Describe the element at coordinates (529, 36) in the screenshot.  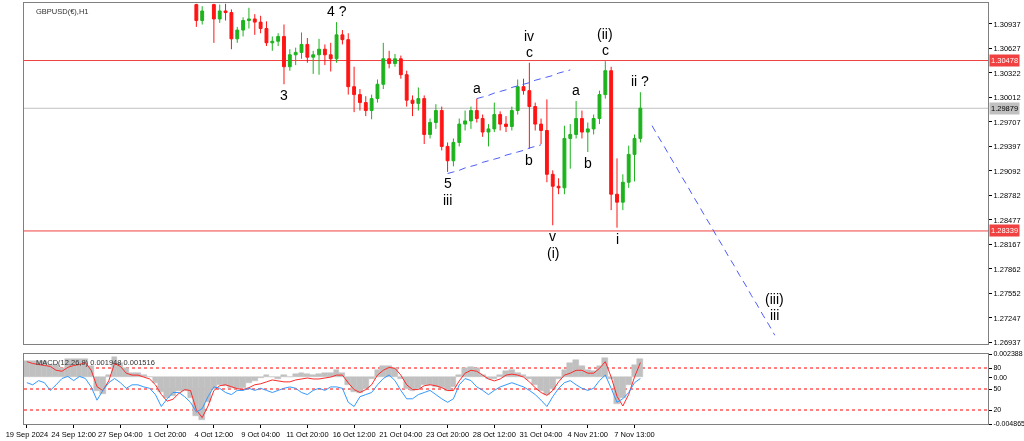
I see `annotation: iv` at that location.